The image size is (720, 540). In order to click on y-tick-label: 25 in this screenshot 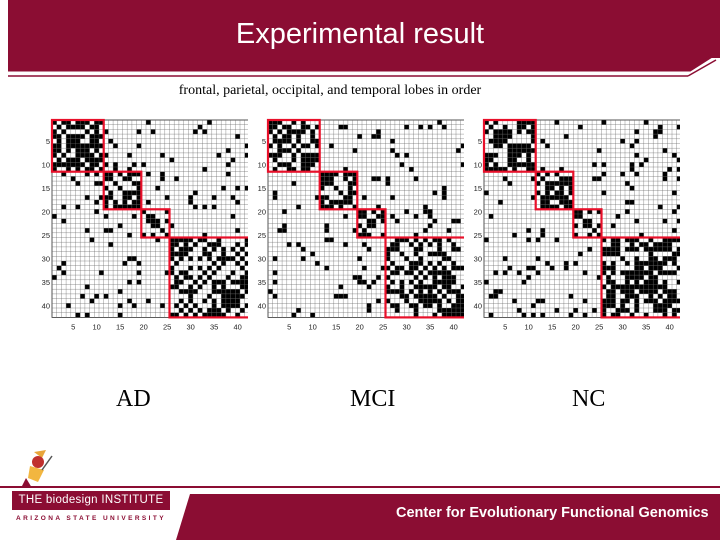, I will do `click(46, 235)`.